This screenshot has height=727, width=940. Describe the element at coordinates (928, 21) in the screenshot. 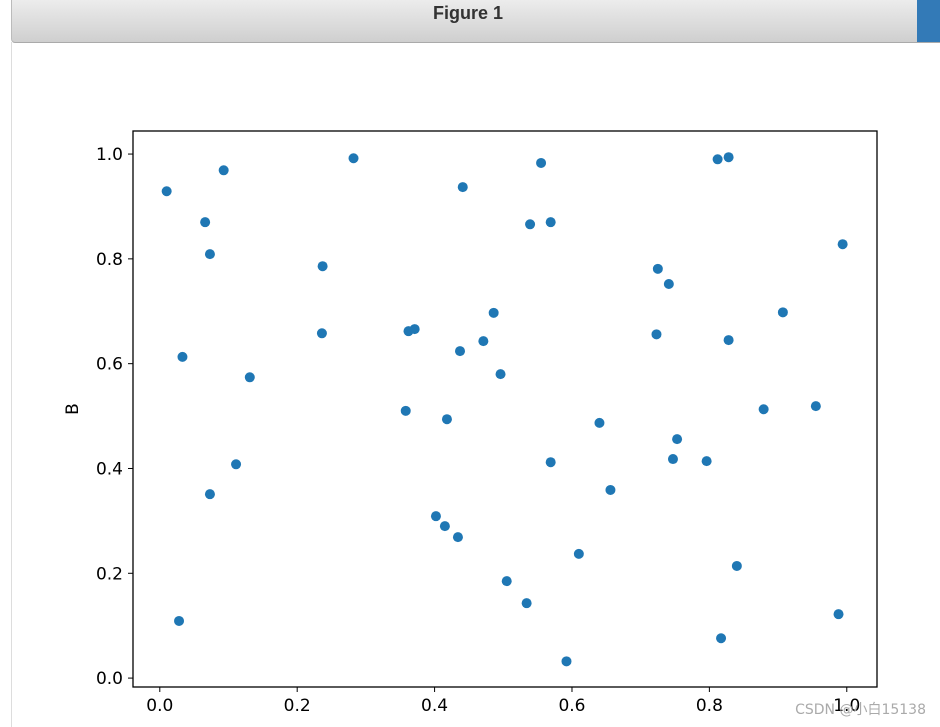

I see `window-button` at that location.